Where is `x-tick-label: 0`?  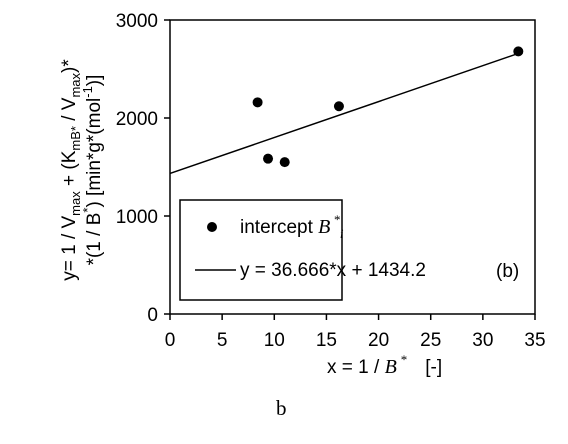
x-tick-label: 0 is located at coordinates (170, 340).